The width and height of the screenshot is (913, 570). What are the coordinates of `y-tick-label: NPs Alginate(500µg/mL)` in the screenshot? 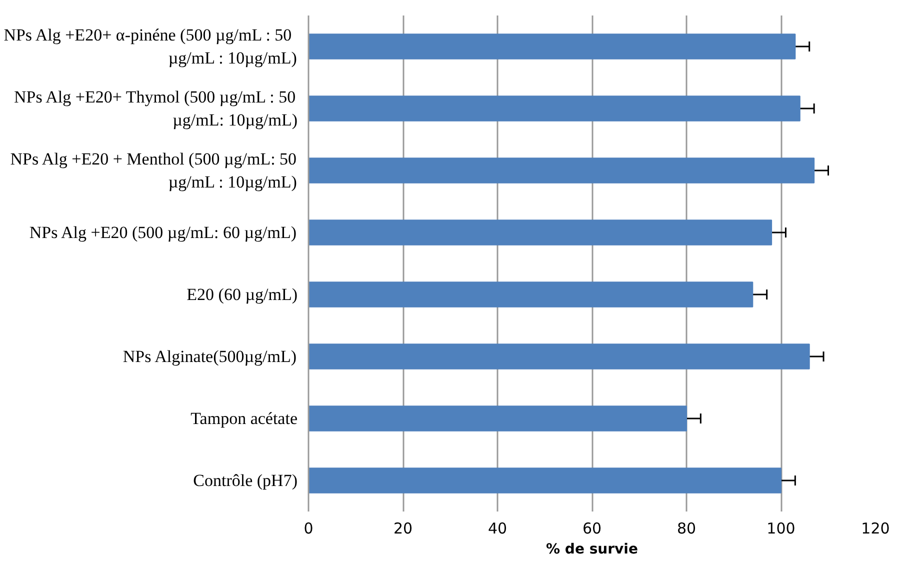 It's located at (209, 356).